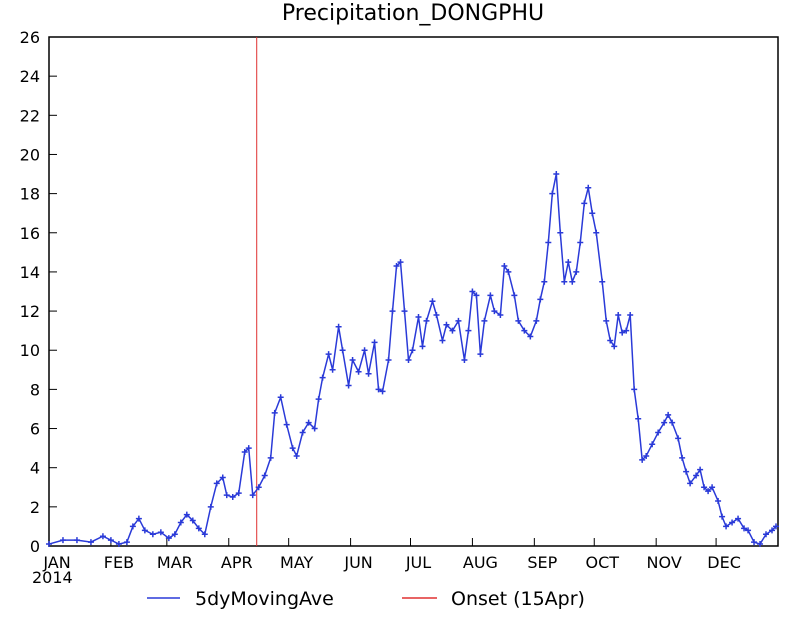 This screenshot has height=622, width=800. What do you see at coordinates (52, 577) in the screenshot?
I see `year-label: 2014` at bounding box center [52, 577].